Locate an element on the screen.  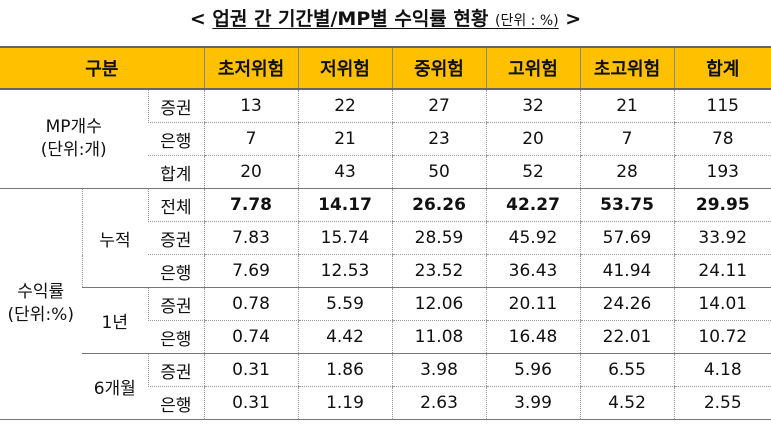
cell: 45.92 is located at coordinates (533, 238).